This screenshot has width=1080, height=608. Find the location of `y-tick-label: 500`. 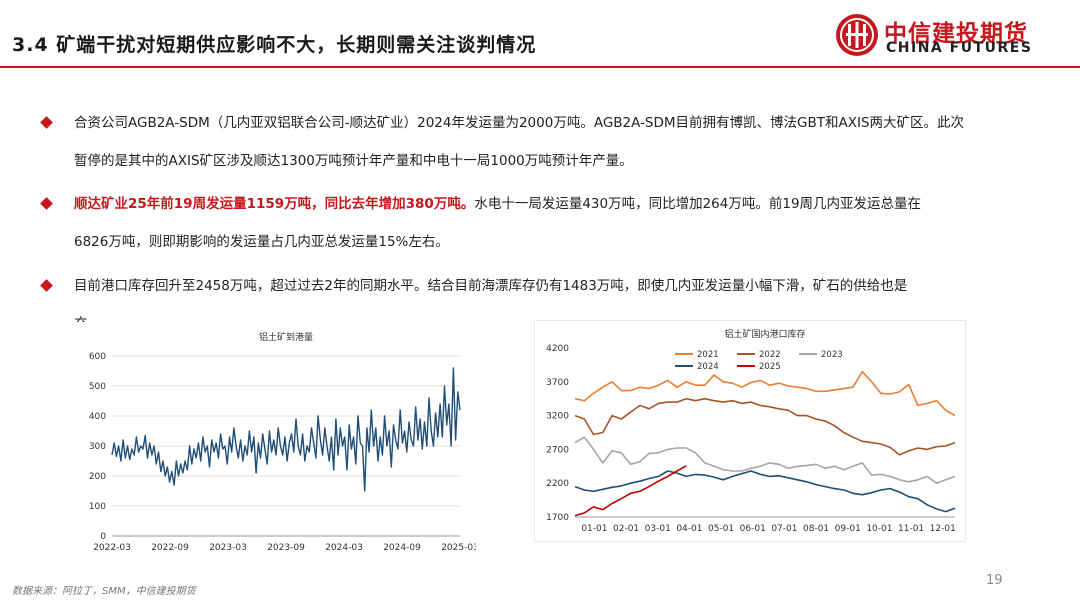

y-tick-label: 500 is located at coordinates (97, 387).